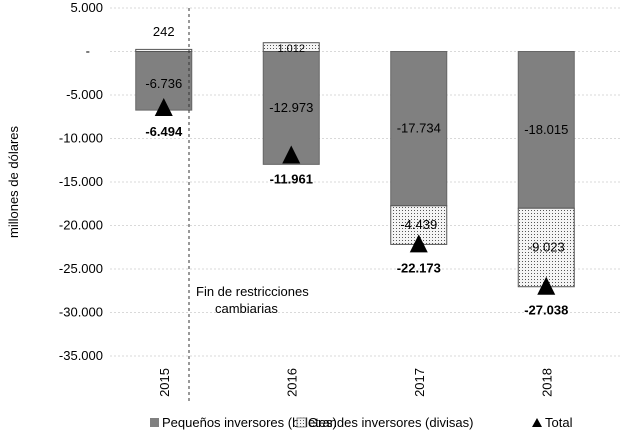 The width and height of the screenshot is (624, 438). Describe the element at coordinates (81, 312) in the screenshot. I see `y-tick-label: -30.000` at that location.